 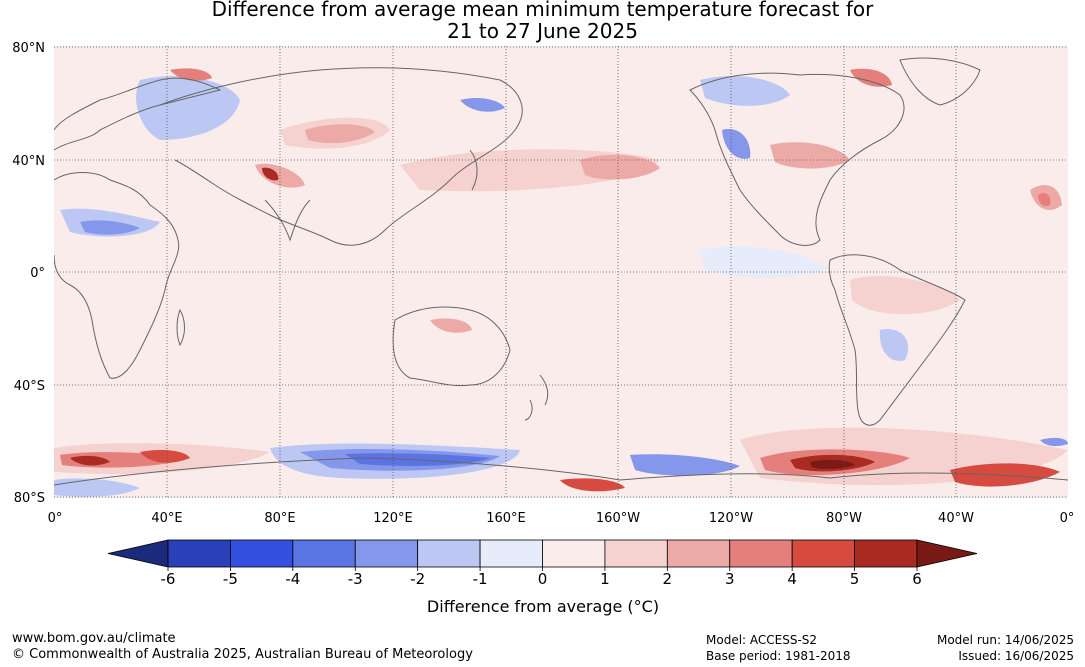 What do you see at coordinates (97, 487) in the screenshot?
I see `cool-anomaly-weddell` at bounding box center [97, 487].